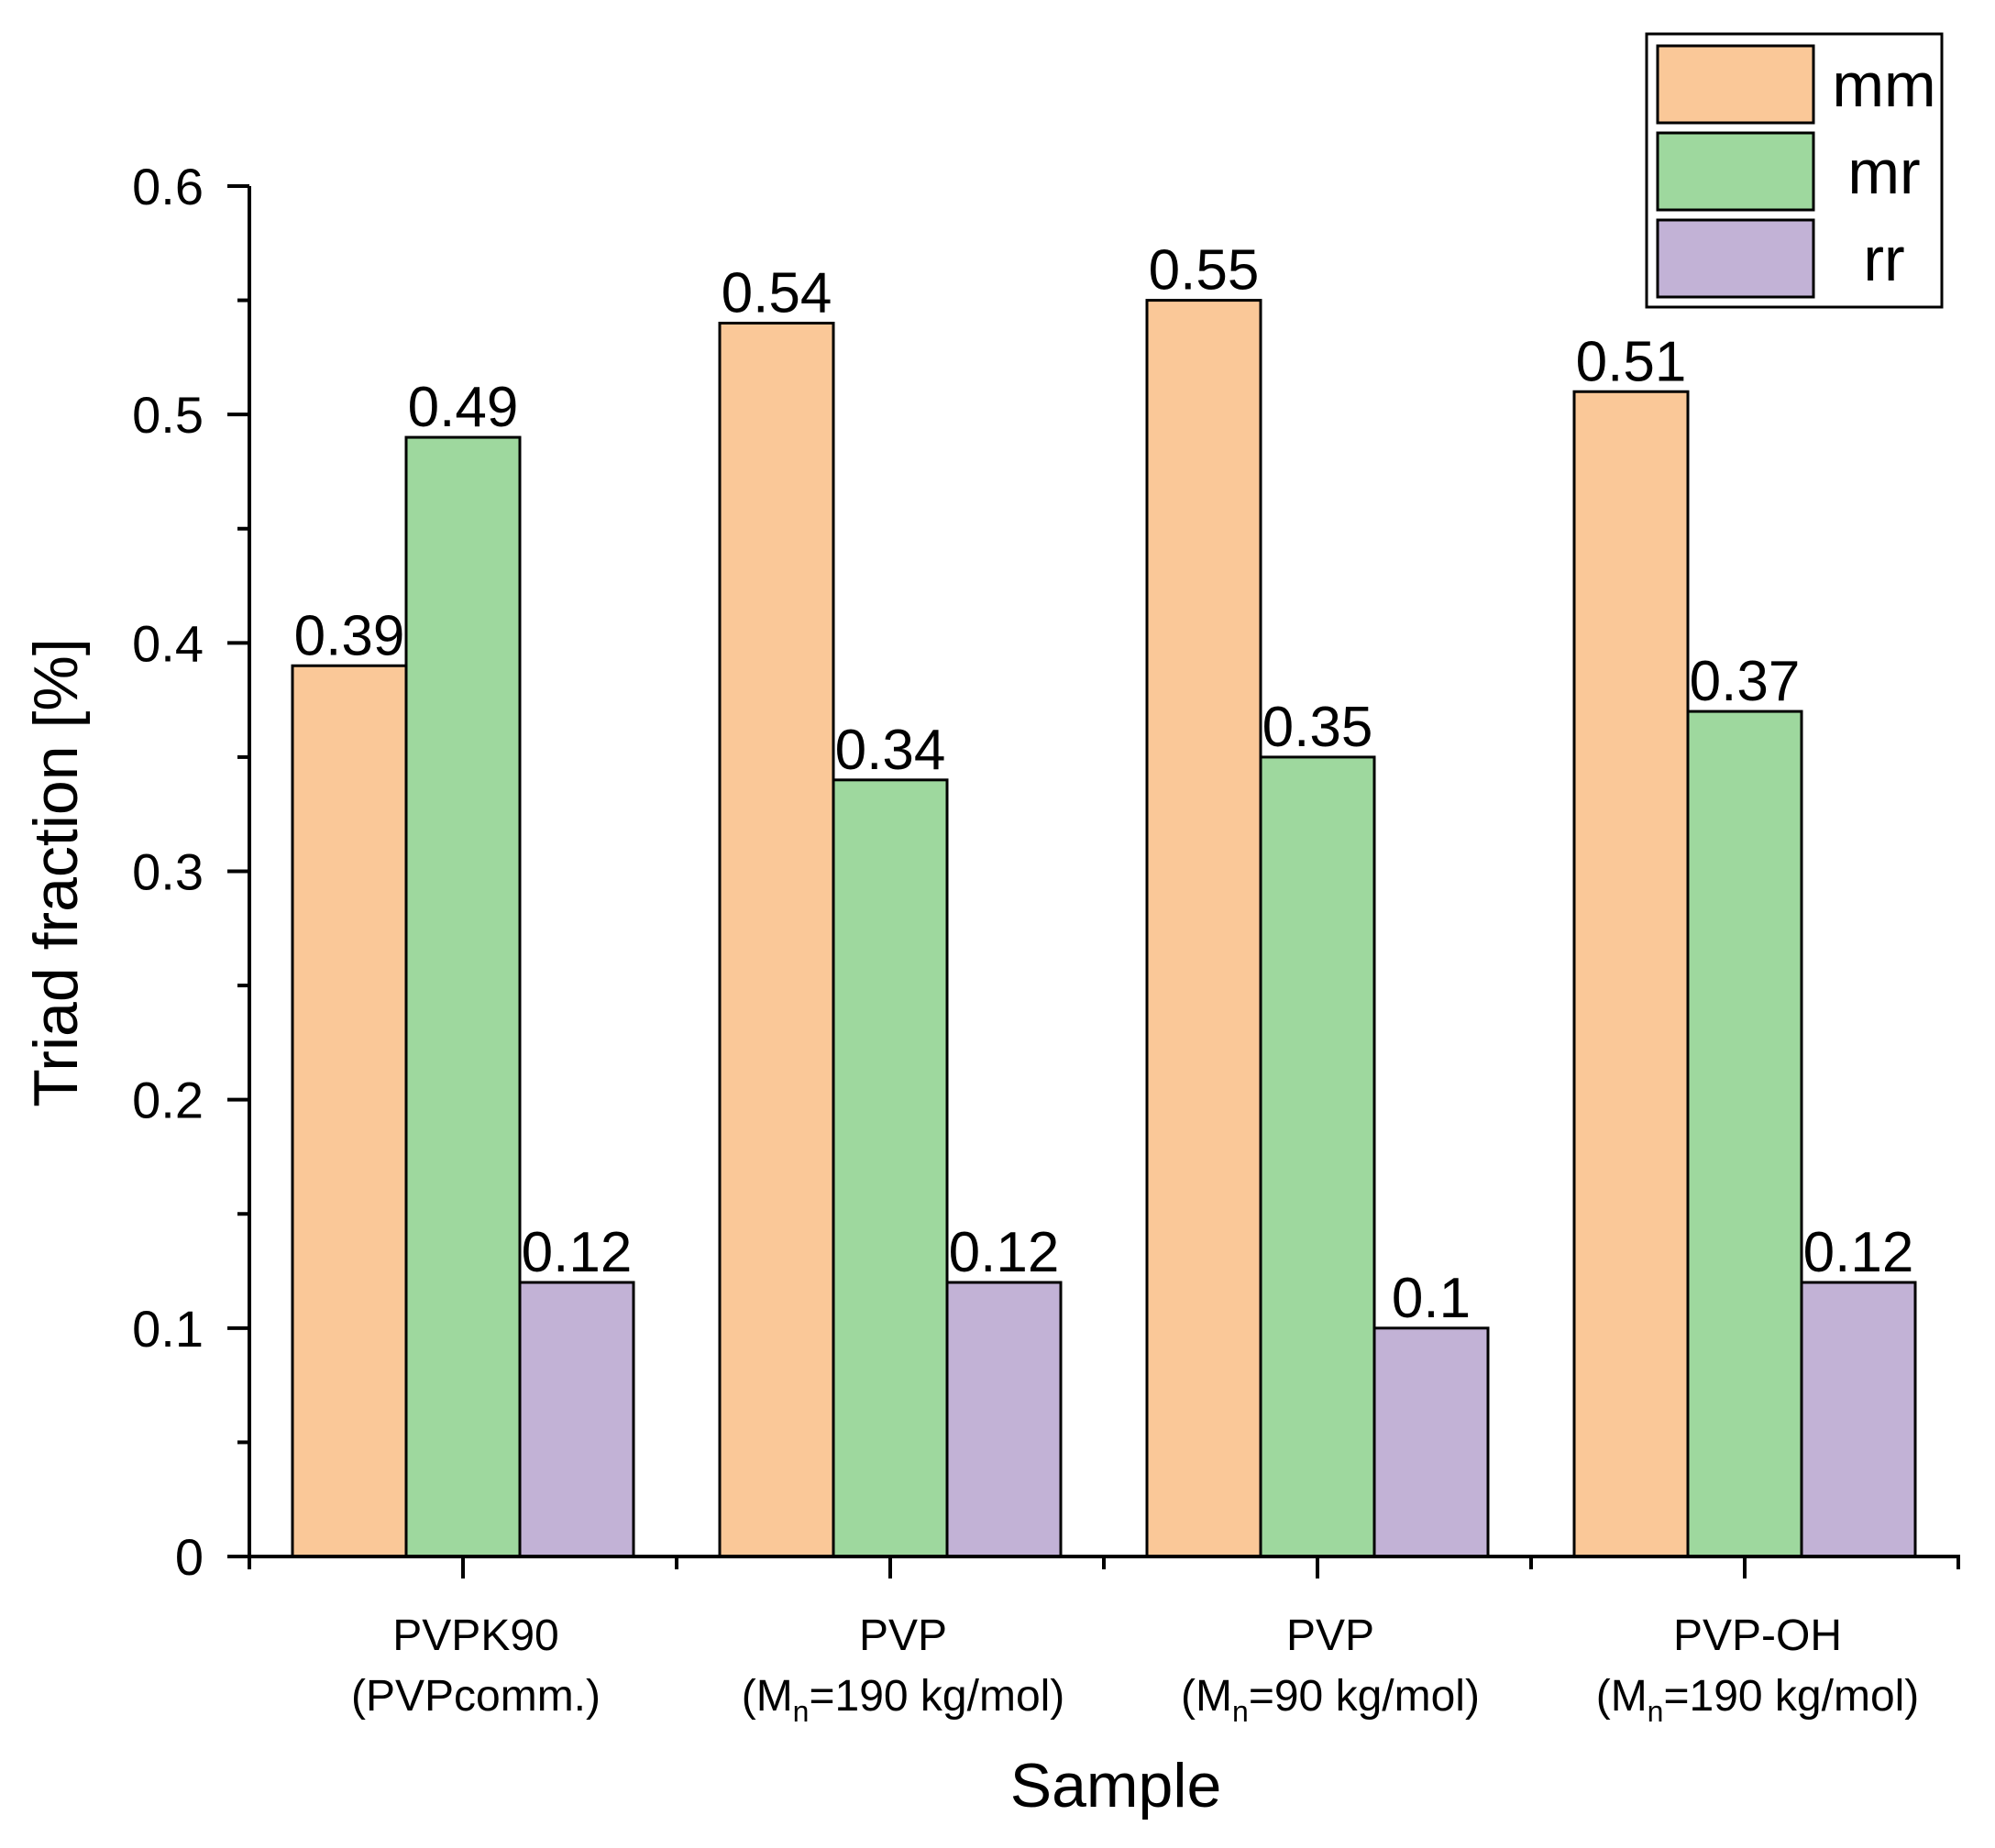  Describe the element at coordinates (777, 293) in the screenshot. I see `value-label-mm-2: 0.54` at that location.